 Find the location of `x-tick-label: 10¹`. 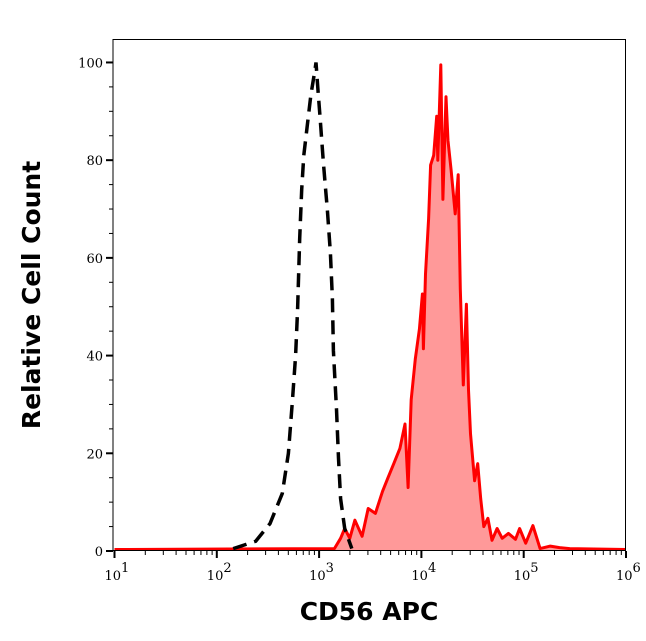

x-tick-label: 10¹ is located at coordinates (117, 572).